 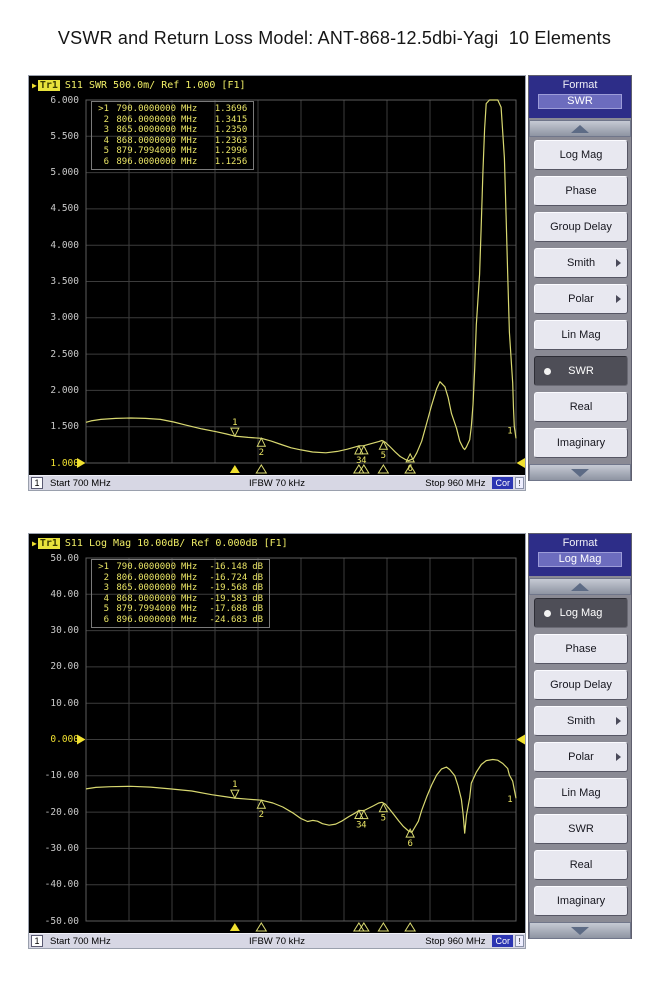 What do you see at coordinates (618, 263) in the screenshot?
I see `submenu-arrow-icon` at bounding box center [618, 263].